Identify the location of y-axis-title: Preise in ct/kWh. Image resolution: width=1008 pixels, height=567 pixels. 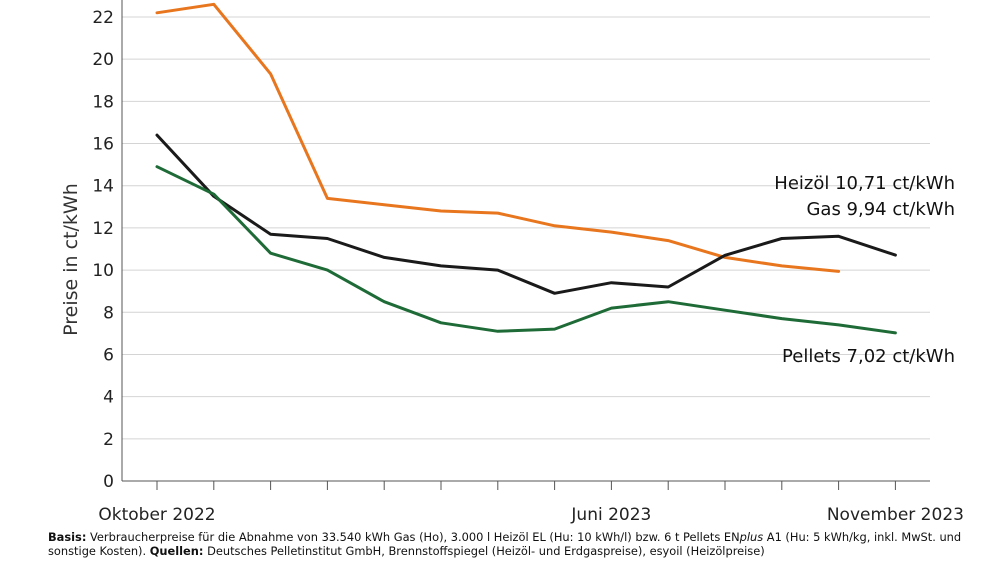
(71, 259).